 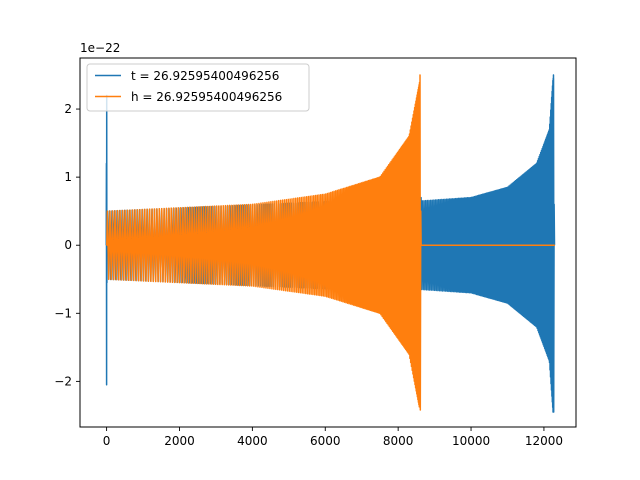 What do you see at coordinates (63, 381) in the screenshot?
I see `y-tick-label: −2` at bounding box center [63, 381].